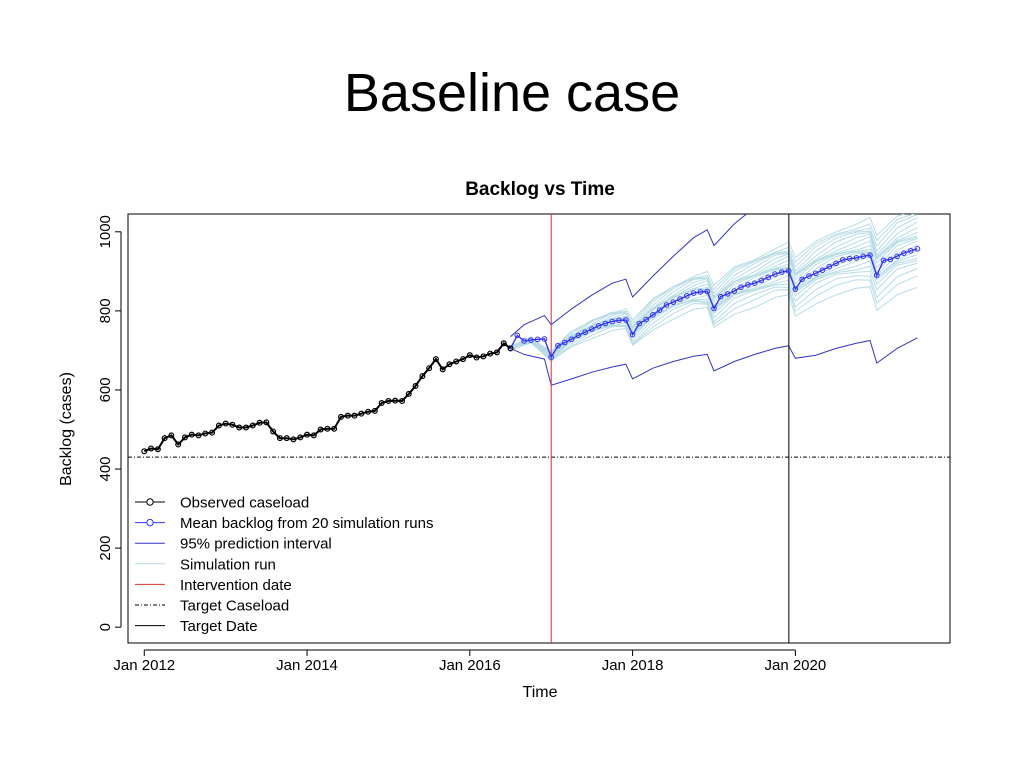 The image size is (1024, 768). I want to click on mean-backlog-line, so click(713, 303).